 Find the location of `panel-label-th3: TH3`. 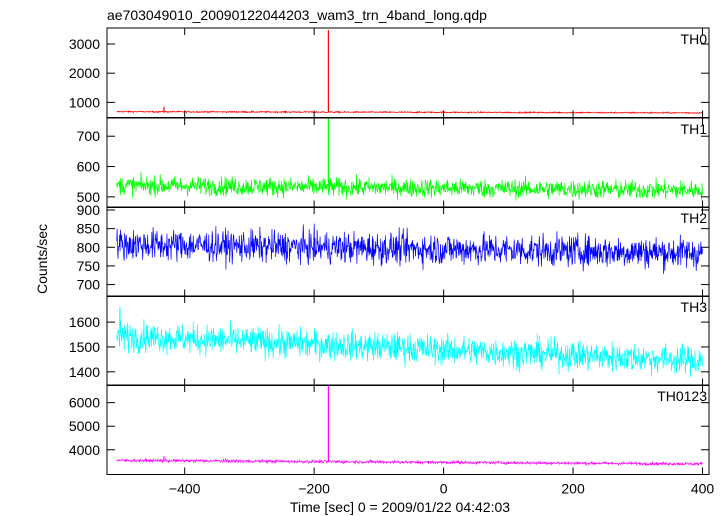

panel-label-th3: TH3 is located at coordinates (694, 307).